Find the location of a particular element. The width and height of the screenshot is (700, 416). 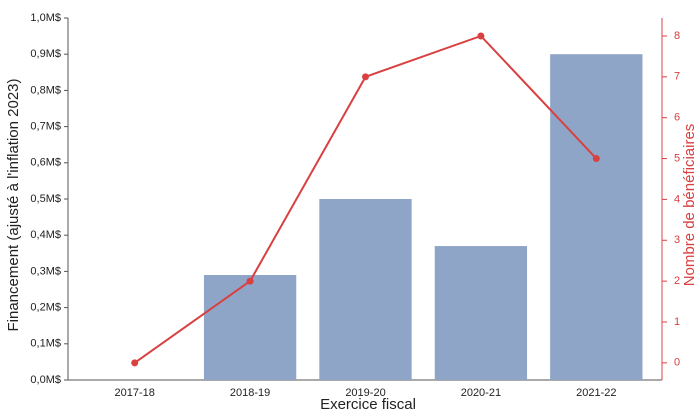

y-tick-label: 1,0M$ is located at coordinates (45, 18).